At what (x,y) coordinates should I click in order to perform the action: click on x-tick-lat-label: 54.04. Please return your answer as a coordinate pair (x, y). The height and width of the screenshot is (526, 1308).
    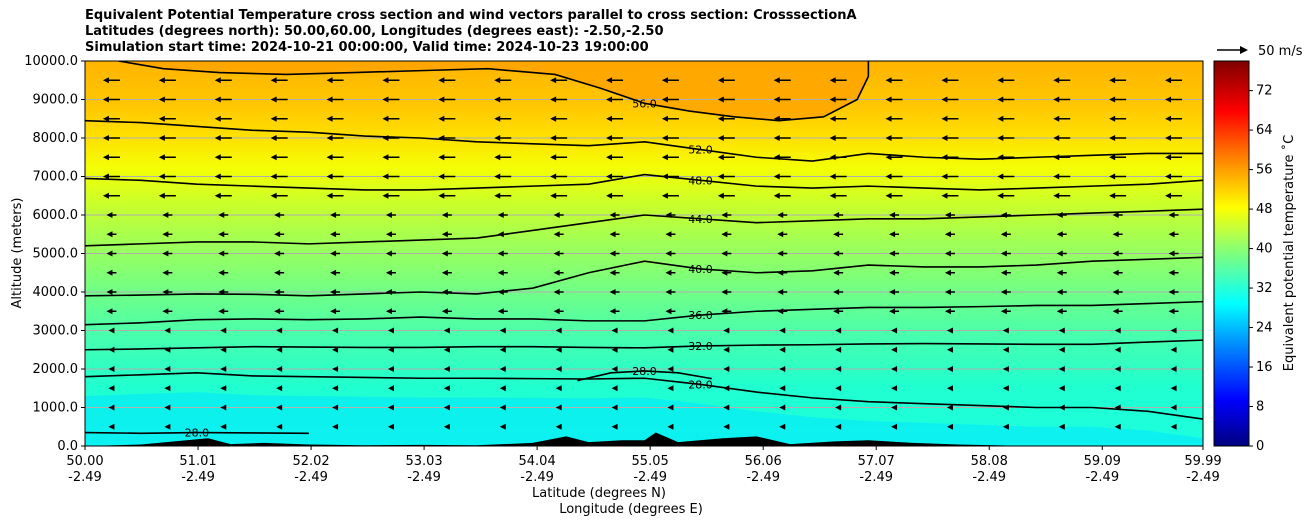
    Looking at the image, I should click on (537, 461).